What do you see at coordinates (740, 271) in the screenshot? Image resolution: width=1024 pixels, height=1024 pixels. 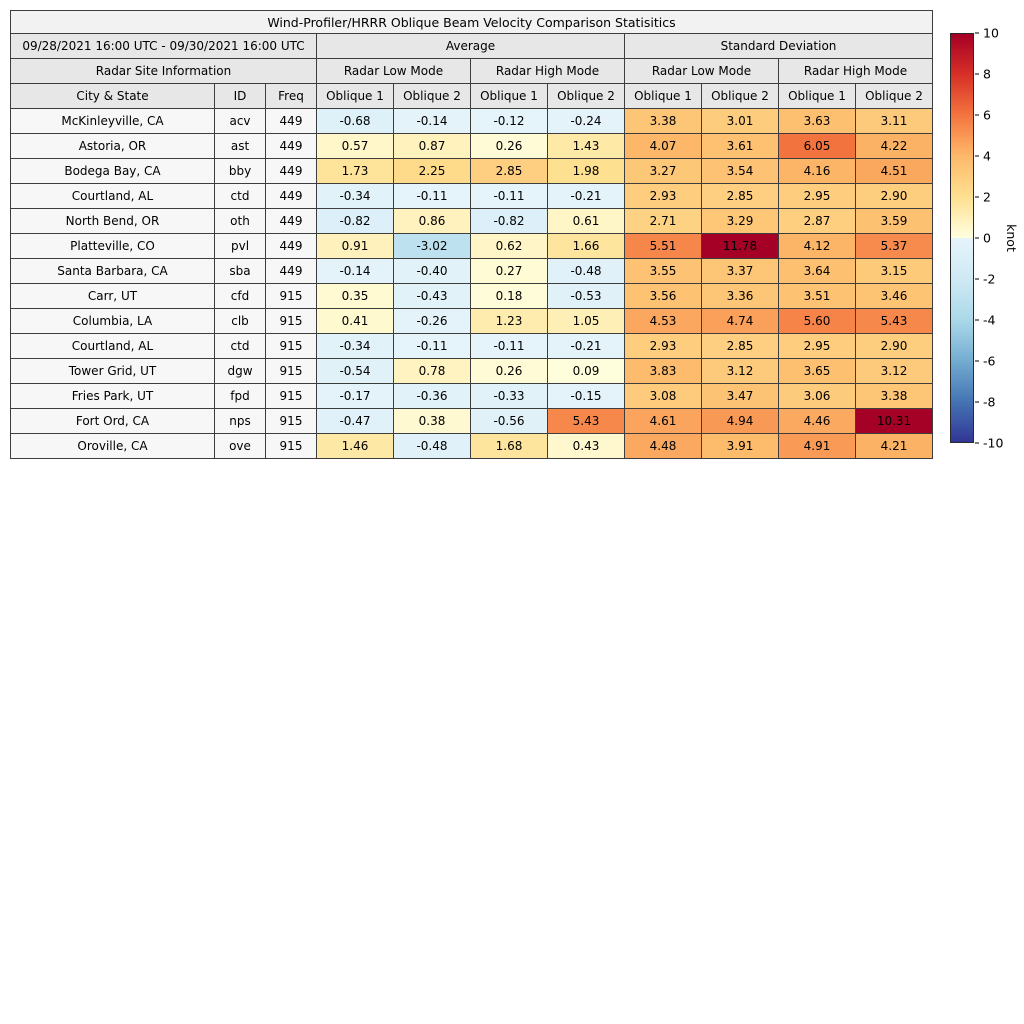 I see `value-cell: 3.37` at bounding box center [740, 271].